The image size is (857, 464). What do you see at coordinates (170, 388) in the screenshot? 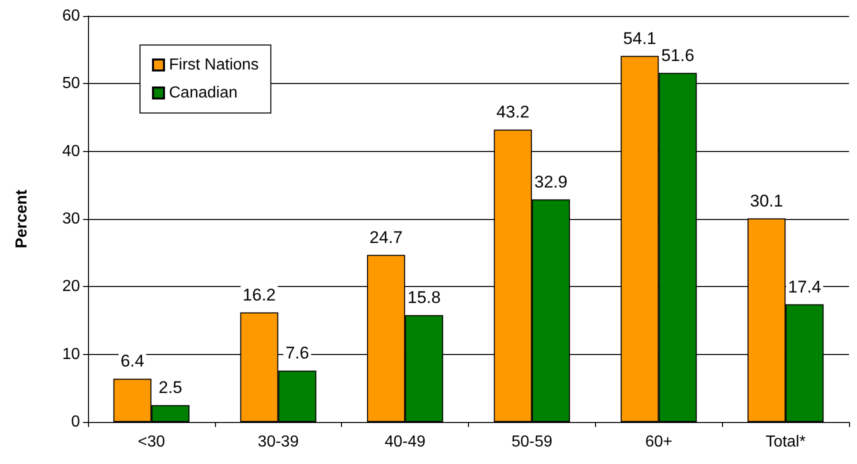
I see `data-label: 2.5` at bounding box center [170, 388].